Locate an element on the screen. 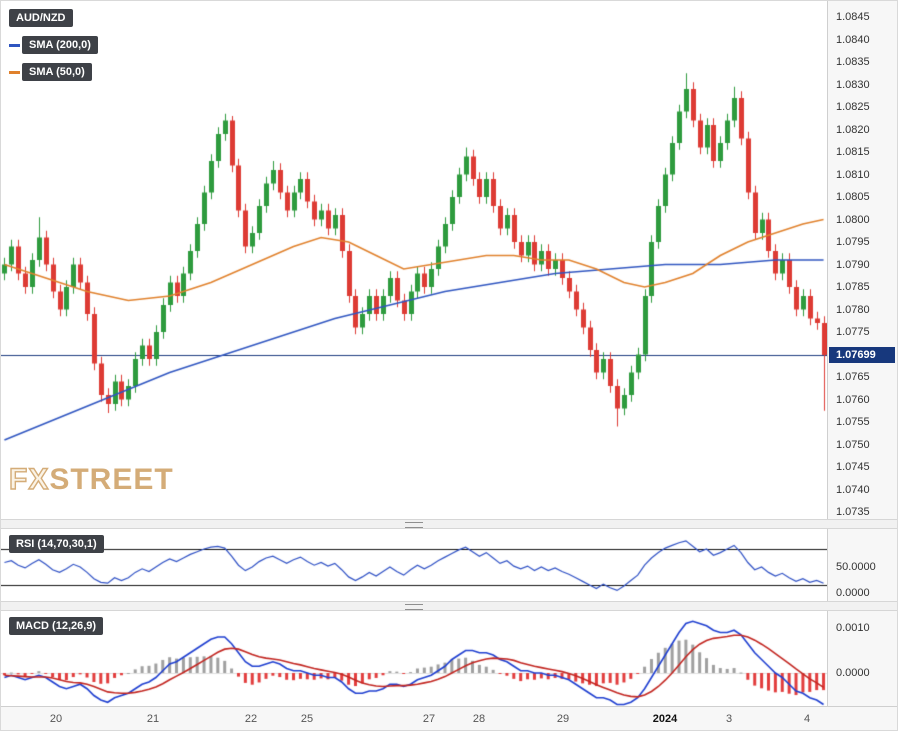 The width and height of the screenshot is (898, 731). time-axis-label: 2024 is located at coordinates (665, 719).